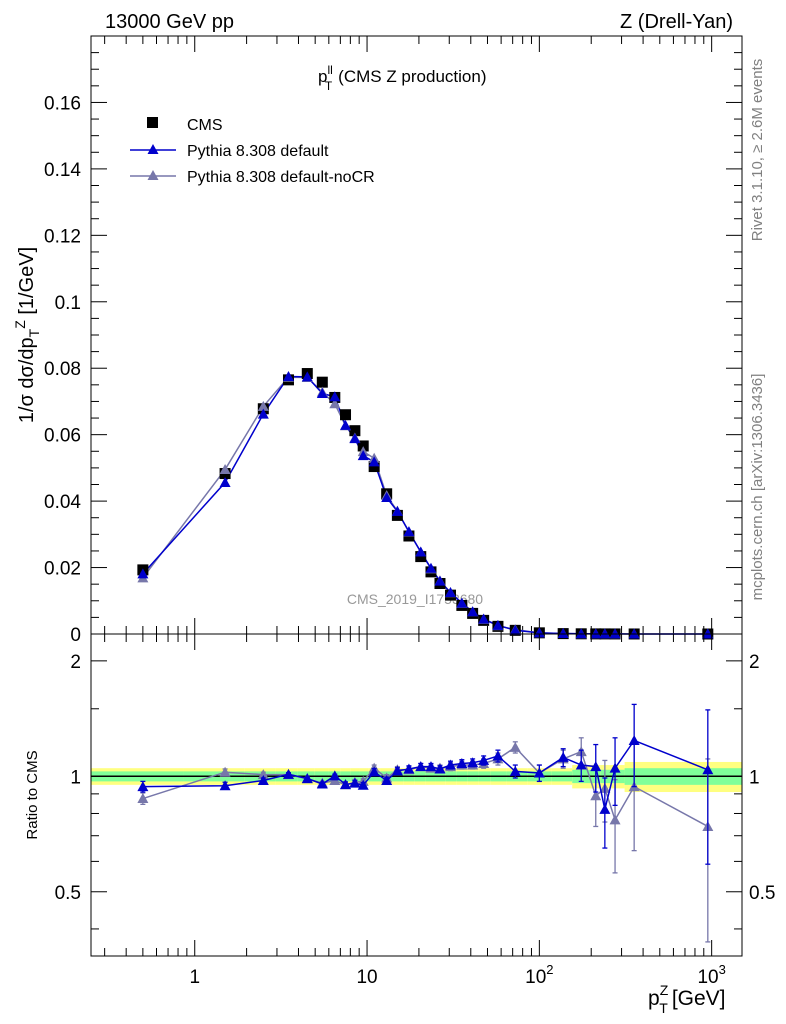 The width and height of the screenshot is (786, 1024). I want to click on legend-default-label: Pythia 8.308 default, so click(258, 151).